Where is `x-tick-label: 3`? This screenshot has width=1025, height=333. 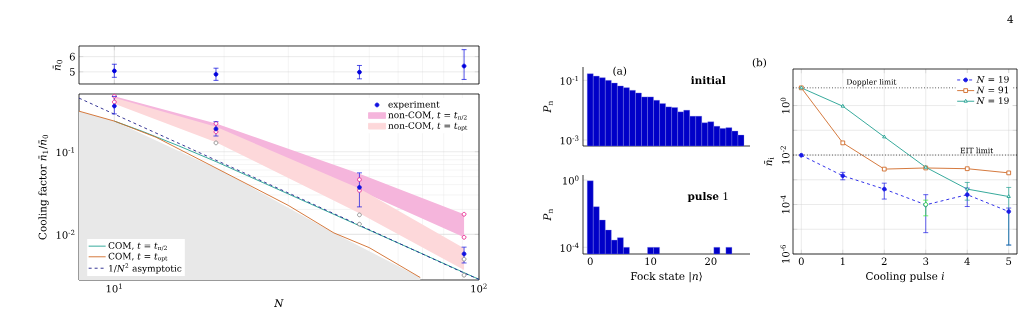 x-tick-label: 3 is located at coordinates (926, 261).